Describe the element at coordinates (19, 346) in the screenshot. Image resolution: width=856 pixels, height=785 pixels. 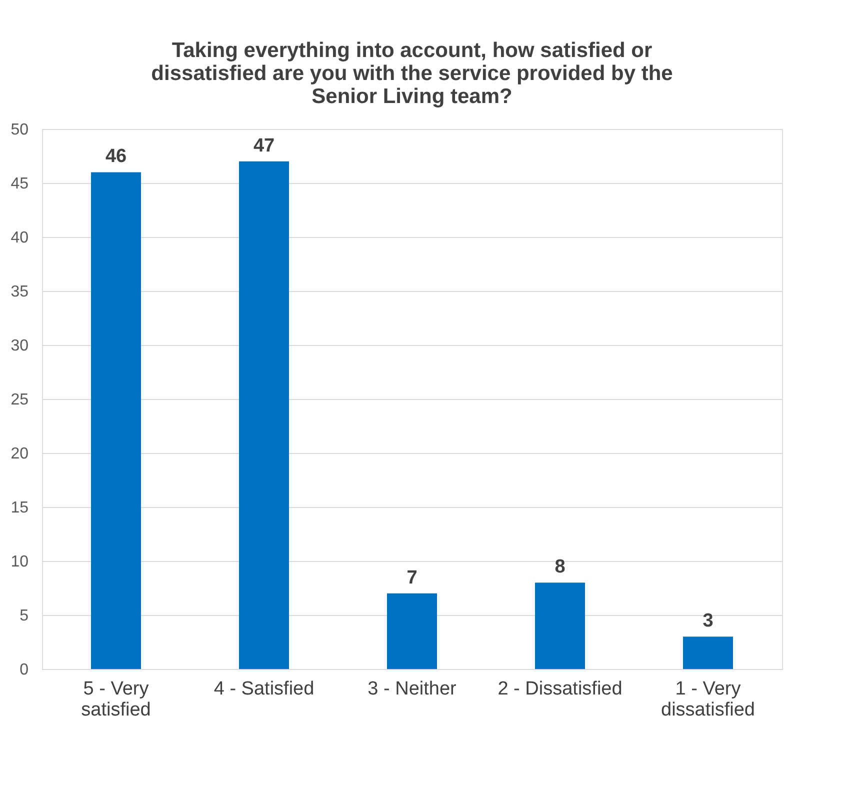
I see `y-tick-label: 30` at that location.